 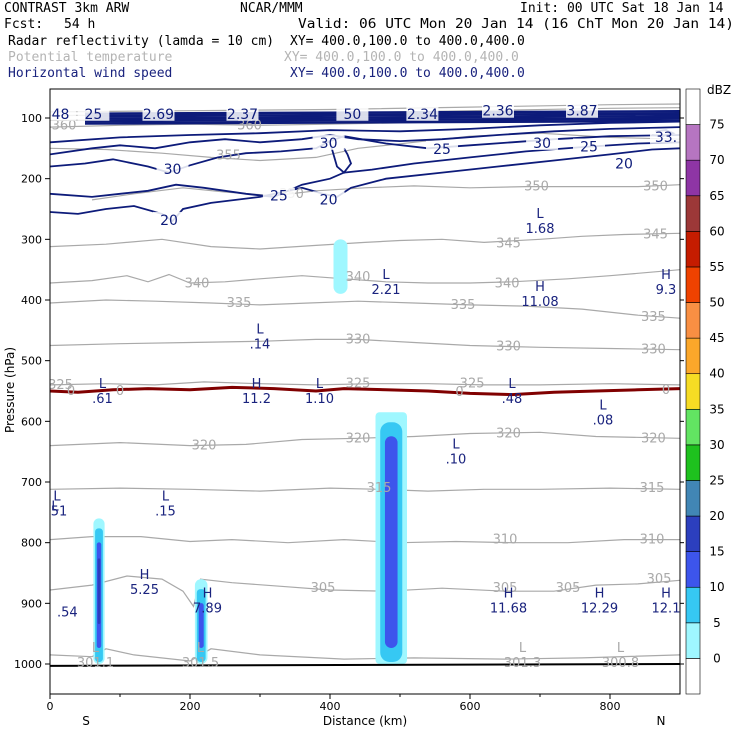 What do you see at coordinates (386, 290) in the screenshot?
I see `extremum-value: 2.21` at bounding box center [386, 290].